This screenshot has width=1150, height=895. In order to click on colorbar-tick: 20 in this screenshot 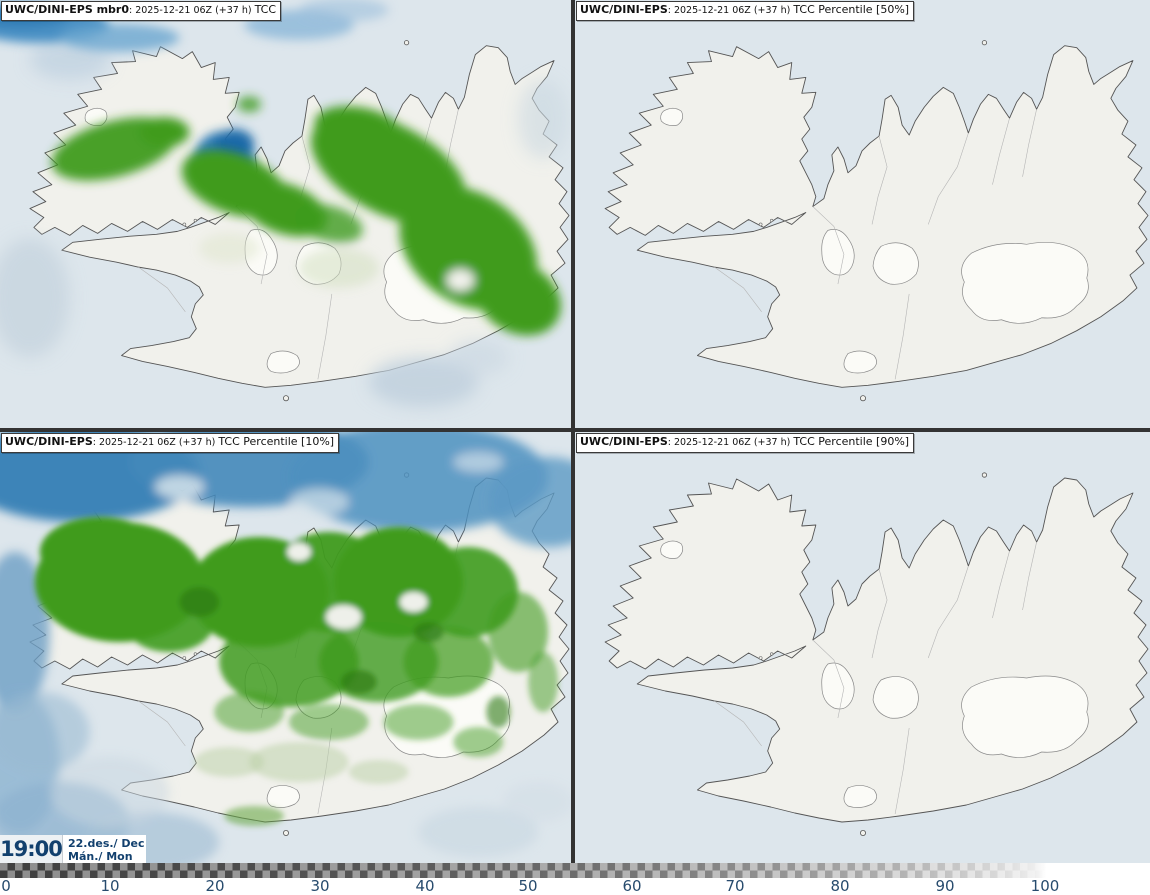, I will do `click(215, 886)`.